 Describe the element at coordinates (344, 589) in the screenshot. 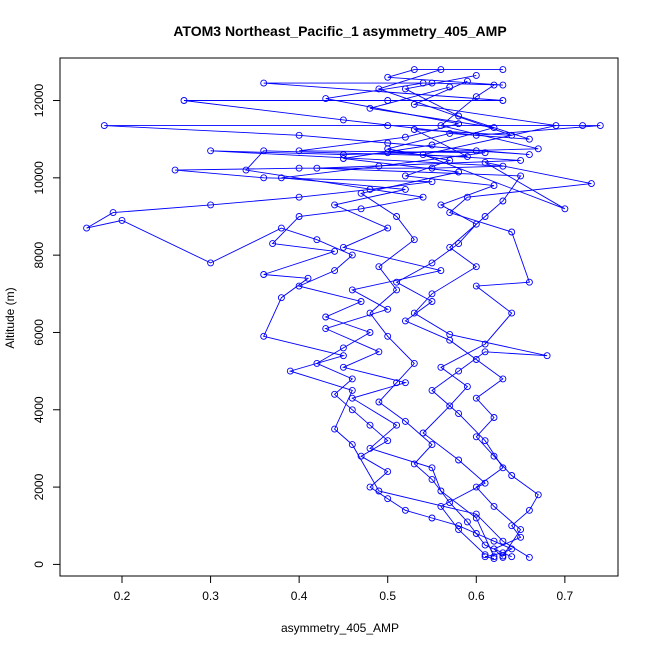

I see `x-axis: 0.2 0.3 0.4 0.5 0.6 0.7` at that location.